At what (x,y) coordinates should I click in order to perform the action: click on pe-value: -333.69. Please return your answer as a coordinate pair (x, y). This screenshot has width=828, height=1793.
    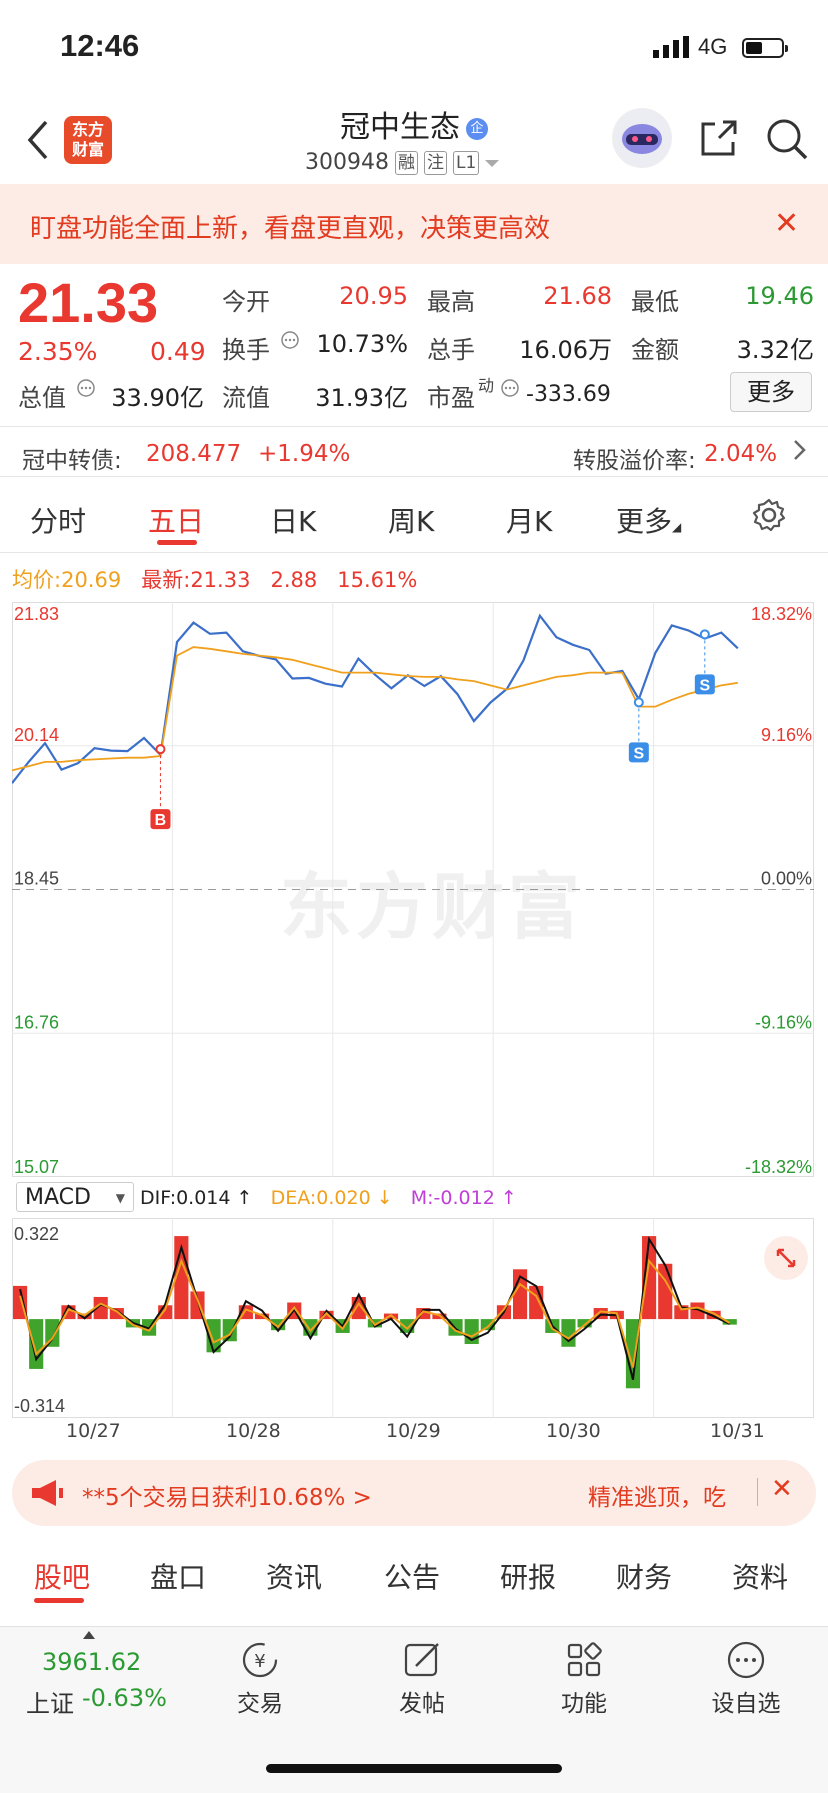
    Looking at the image, I should click on (568, 394).